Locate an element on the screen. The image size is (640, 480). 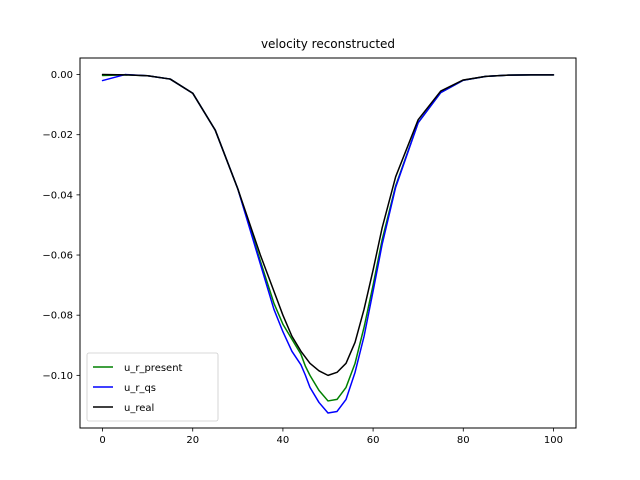
chart-title: velocity reconstructed is located at coordinates (328, 44).